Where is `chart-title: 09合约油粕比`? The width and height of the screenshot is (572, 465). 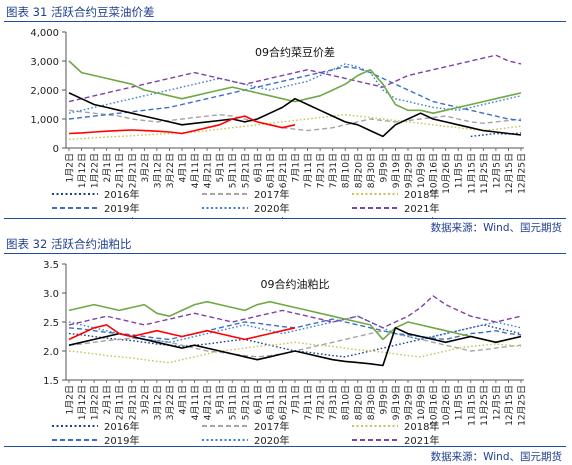 chart-title: 09合约油粕比 is located at coordinates (295, 284).